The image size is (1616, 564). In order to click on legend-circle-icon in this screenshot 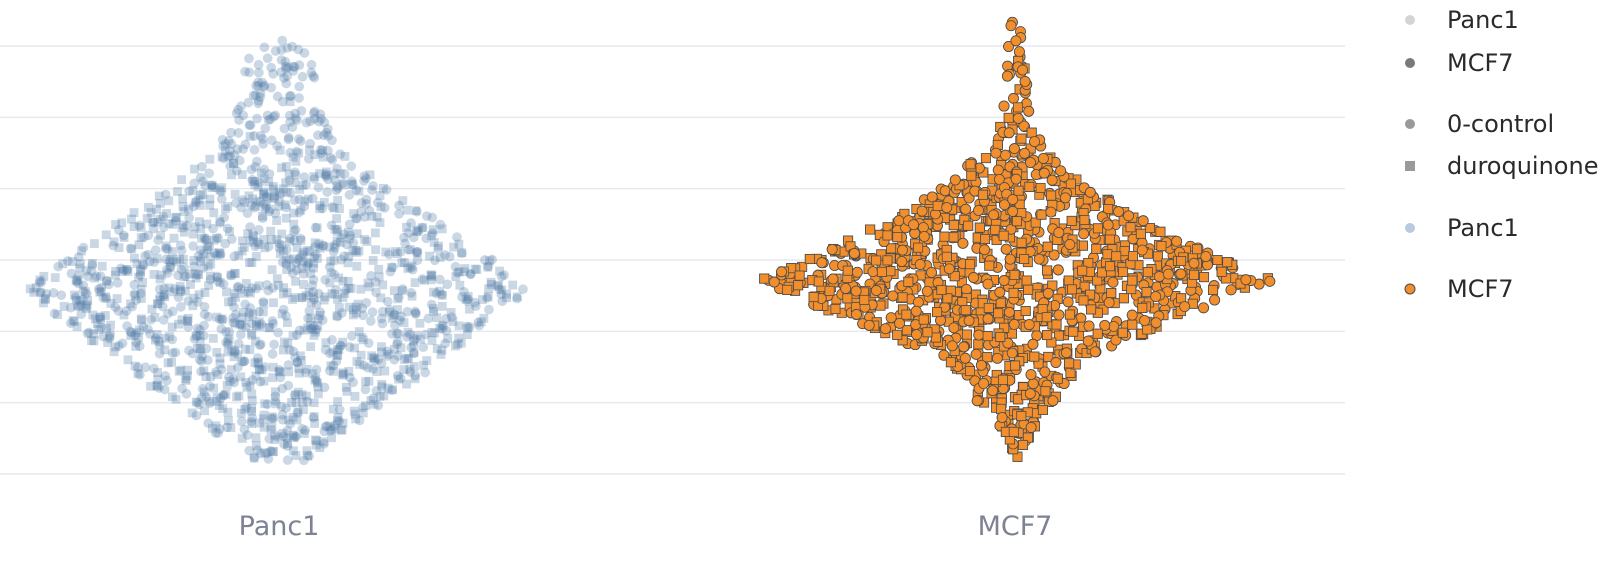, I will do `click(1410, 20)`.